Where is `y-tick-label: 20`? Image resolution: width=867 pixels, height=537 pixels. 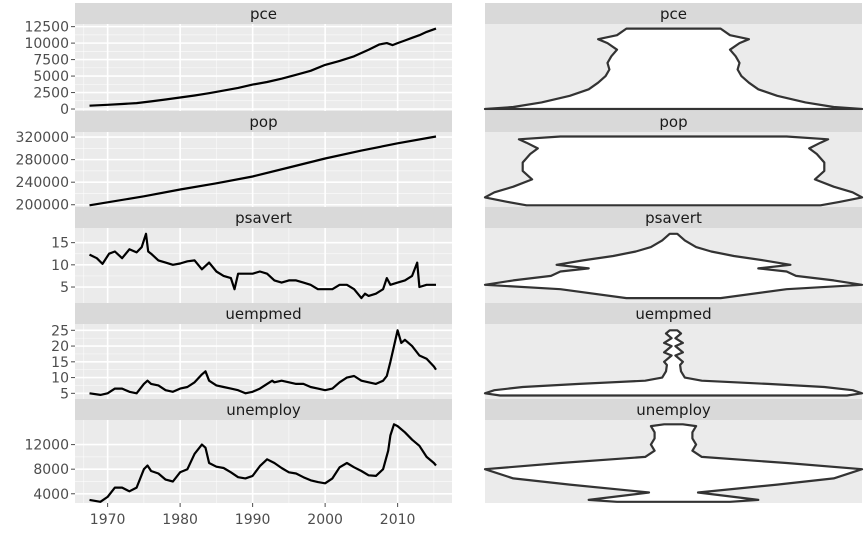 y-tick-label: 20 is located at coordinates (60, 347).